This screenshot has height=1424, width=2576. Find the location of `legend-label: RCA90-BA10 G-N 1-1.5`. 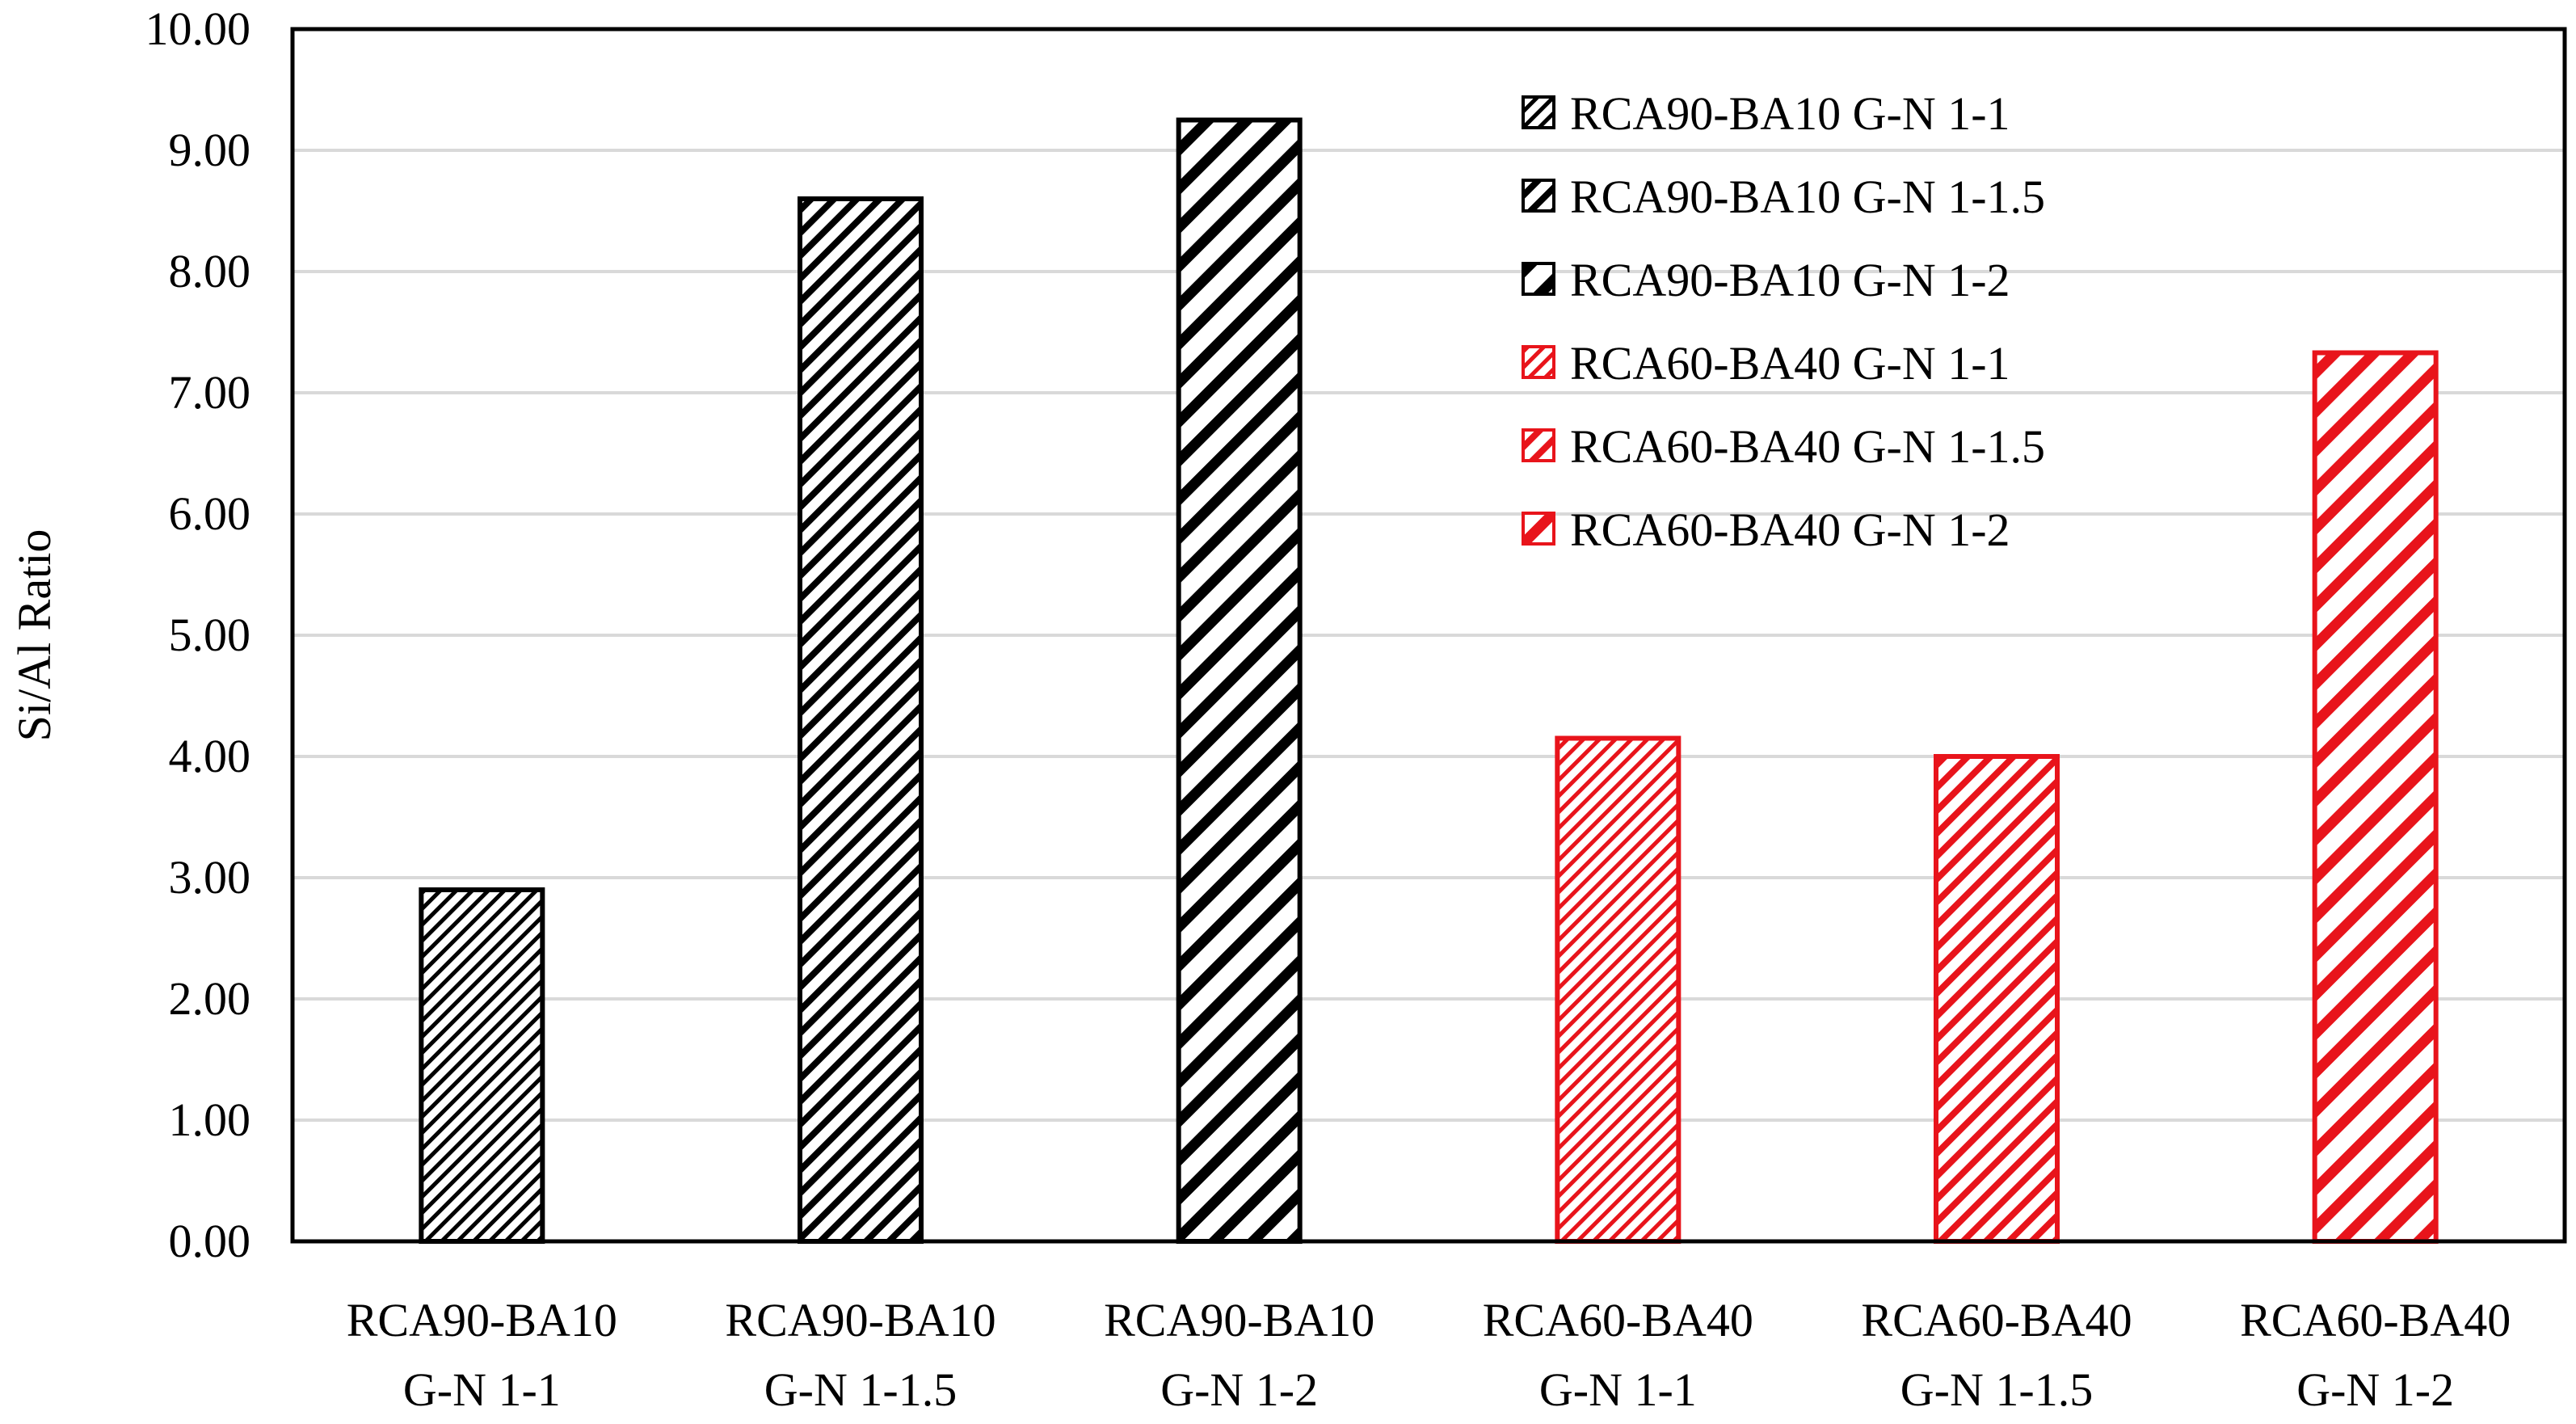

legend-label: RCA90-BA10 G-N 1-1.5 is located at coordinates (1807, 197).